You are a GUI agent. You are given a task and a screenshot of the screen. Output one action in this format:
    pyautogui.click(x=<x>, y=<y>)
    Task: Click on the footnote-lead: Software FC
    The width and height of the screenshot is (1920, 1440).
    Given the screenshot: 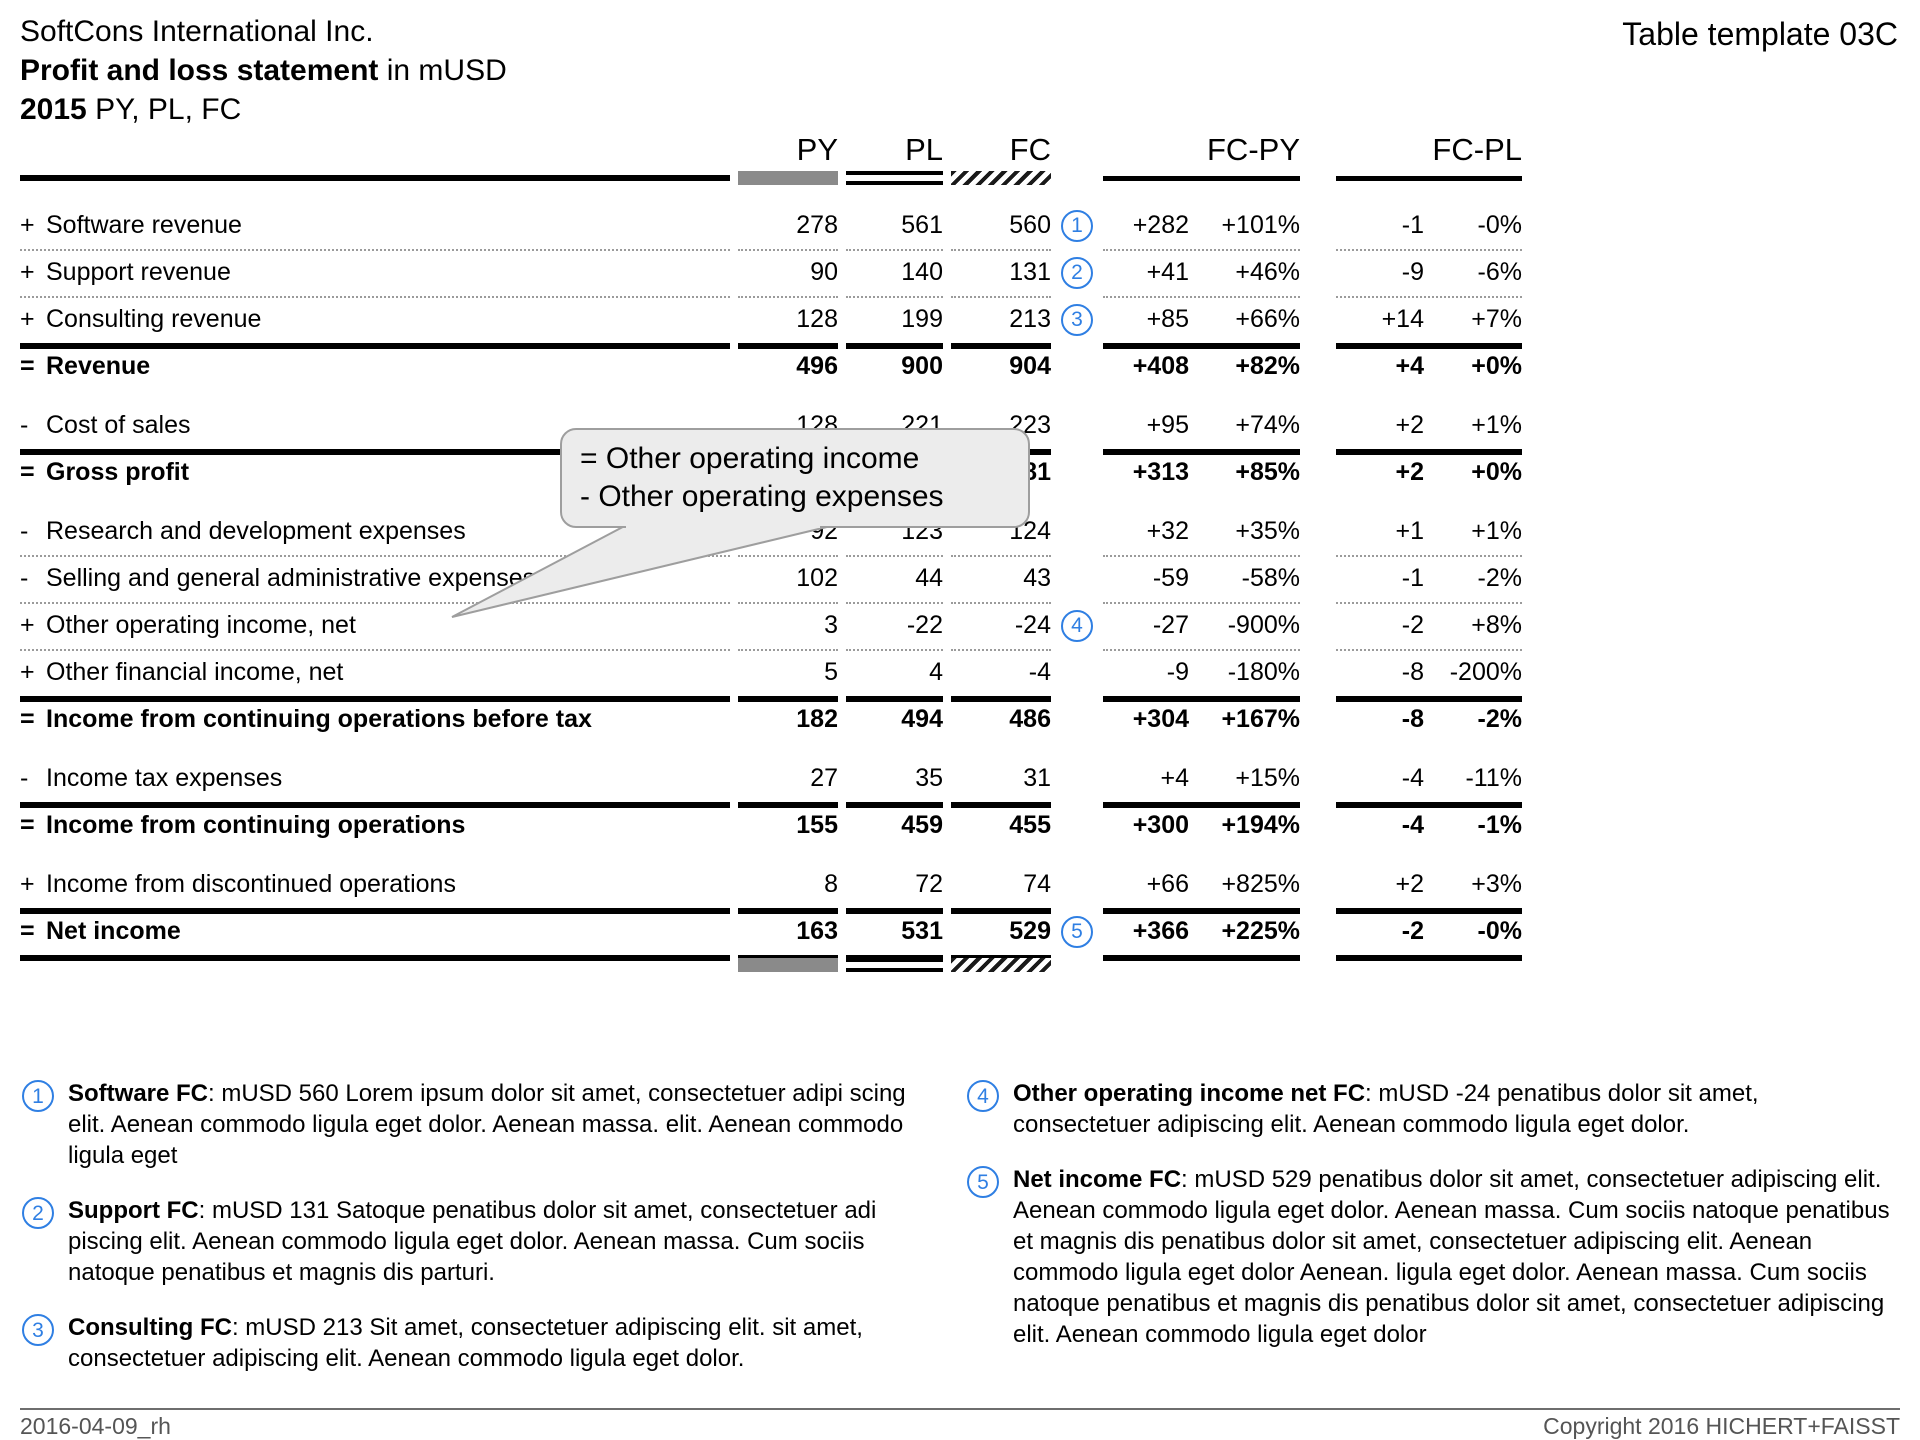 What is the action you would take?
    pyautogui.click(x=138, y=1093)
    